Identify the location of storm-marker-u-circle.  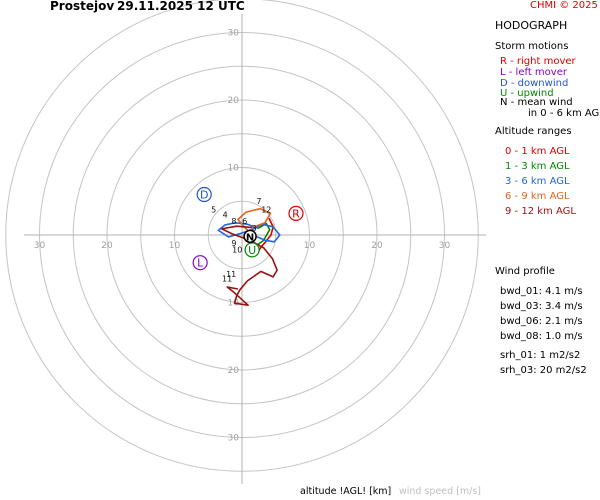
(252, 250).